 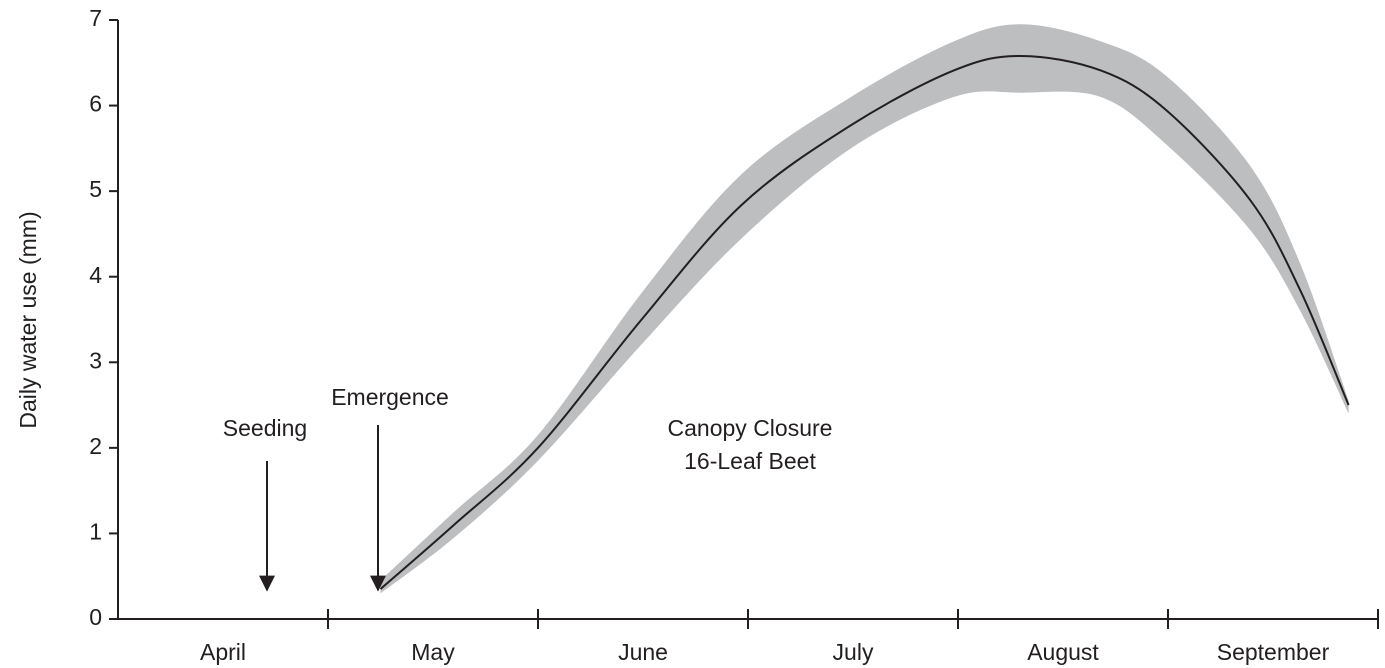 I want to click on x-tick-label: June, so click(x=643, y=652).